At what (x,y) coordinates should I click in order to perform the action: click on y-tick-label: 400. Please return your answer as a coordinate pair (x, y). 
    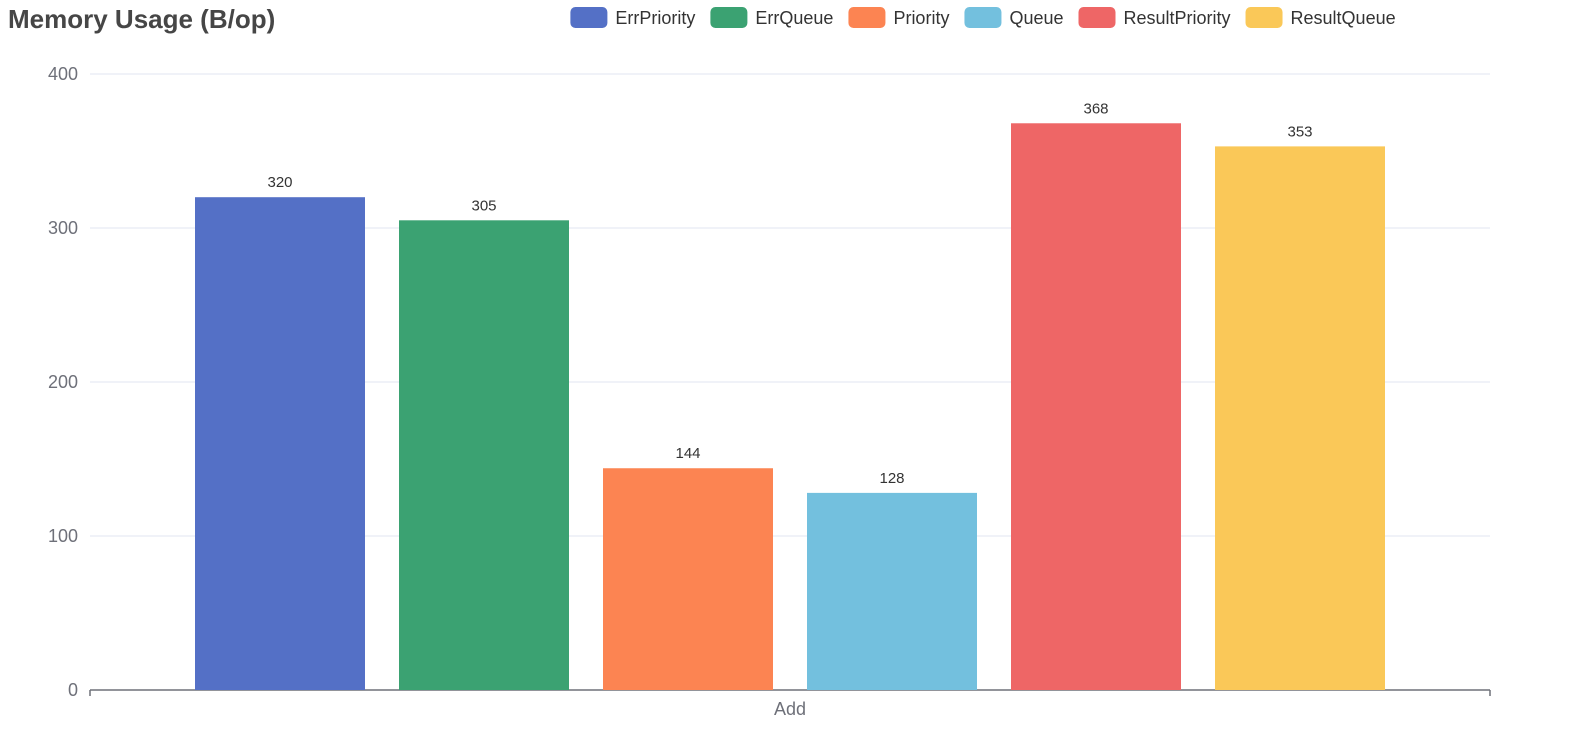
    Looking at the image, I should click on (63, 74).